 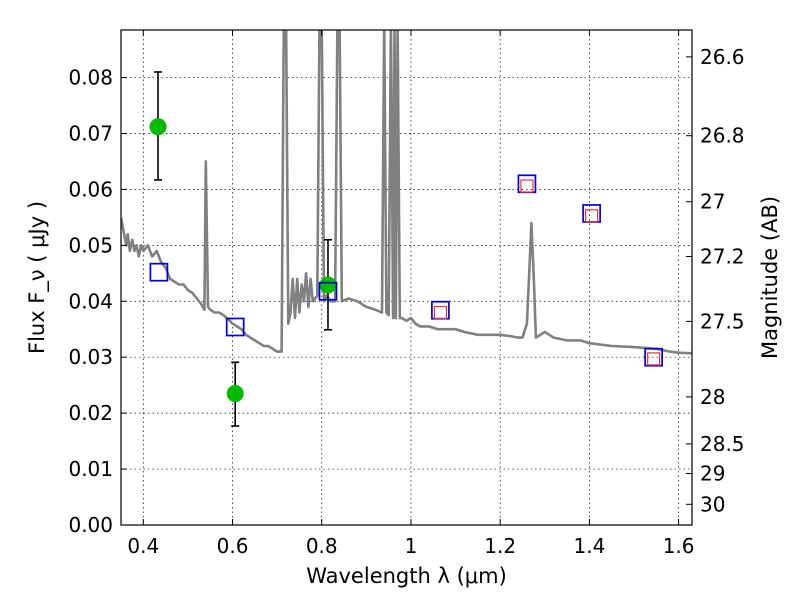 I want to click on y-tick-label: 0.02, so click(x=90, y=413).